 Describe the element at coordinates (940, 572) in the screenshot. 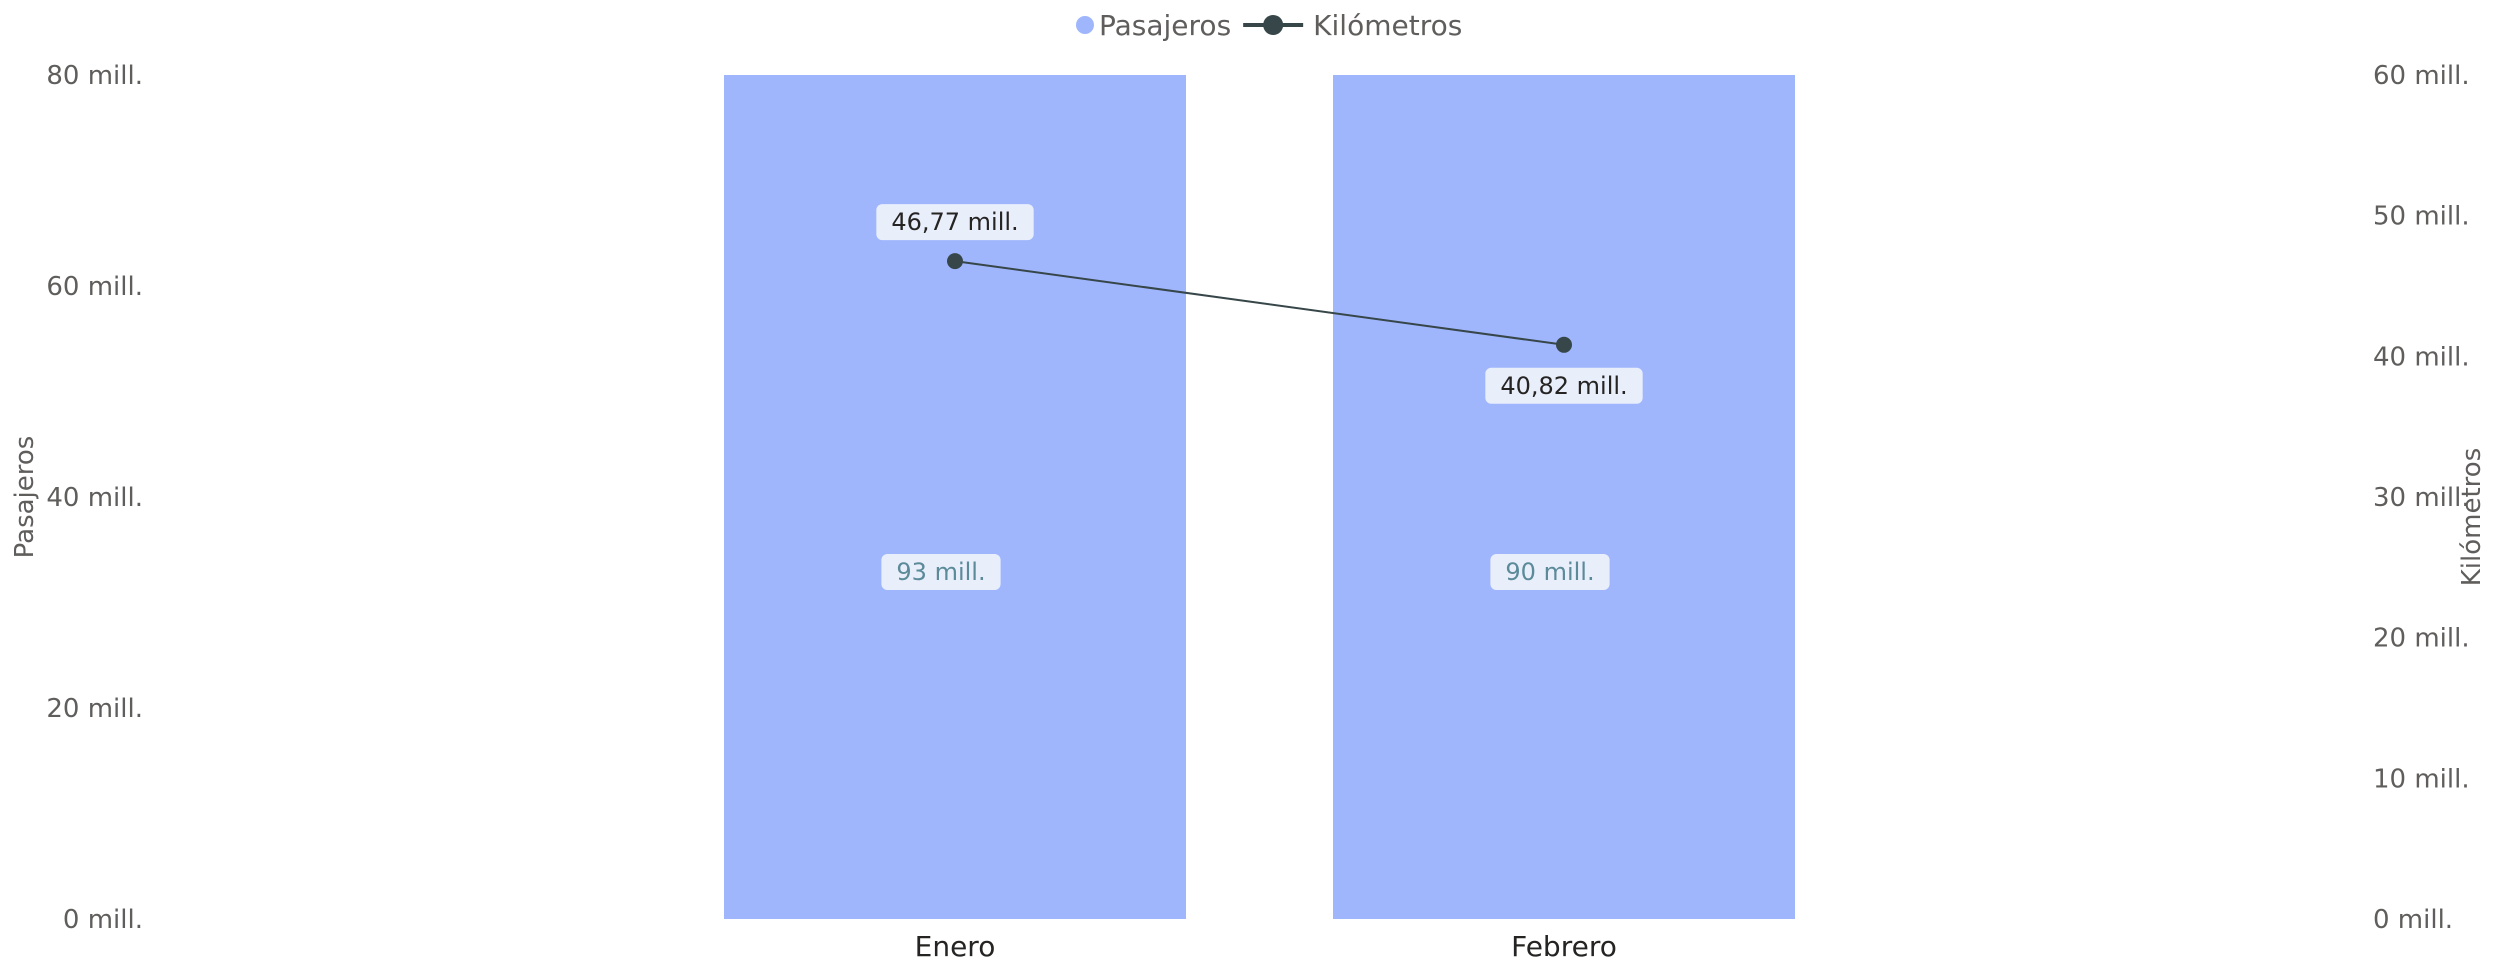

I see `bar-data-label: 93 mill.` at that location.